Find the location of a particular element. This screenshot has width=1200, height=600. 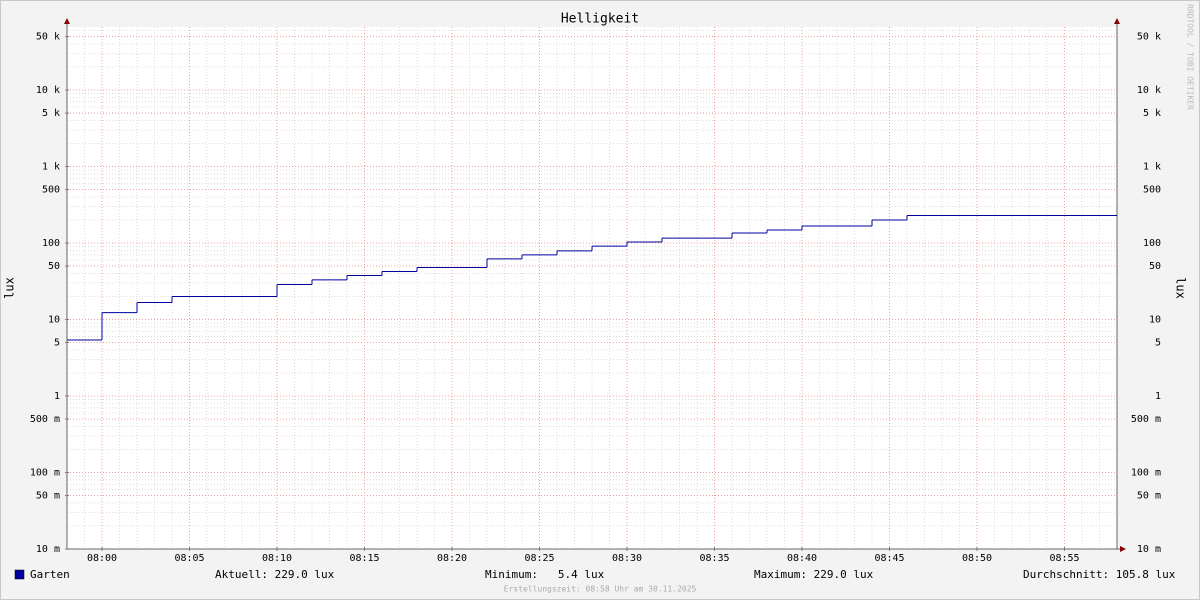

y-tick-label-right: 500 is located at coordinates (1152, 190).